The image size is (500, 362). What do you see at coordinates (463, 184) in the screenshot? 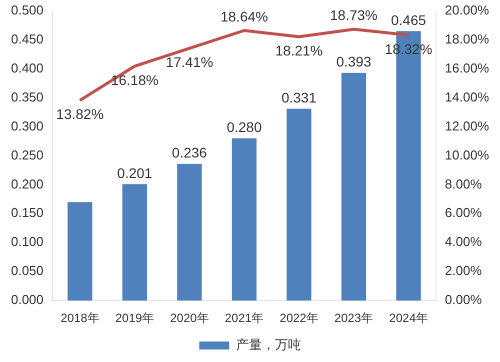
I see `y2-tick-label: 8.00%` at bounding box center [463, 184].